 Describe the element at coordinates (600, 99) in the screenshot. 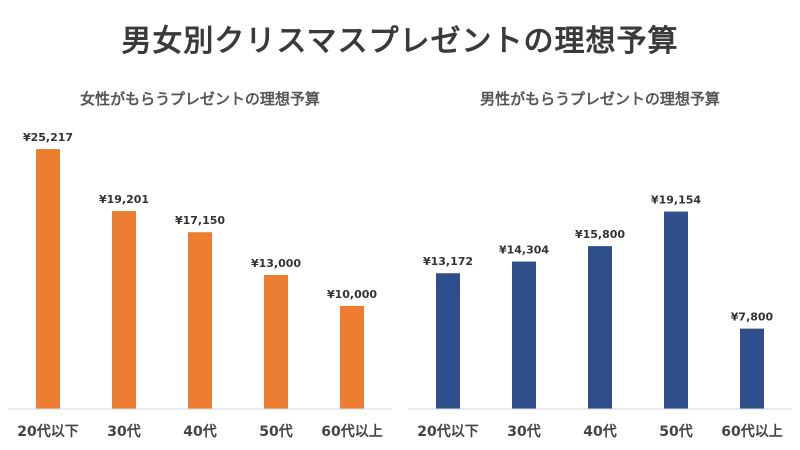

I see `chart-title: 男性がもらうプレゼントの理想予算` at that location.